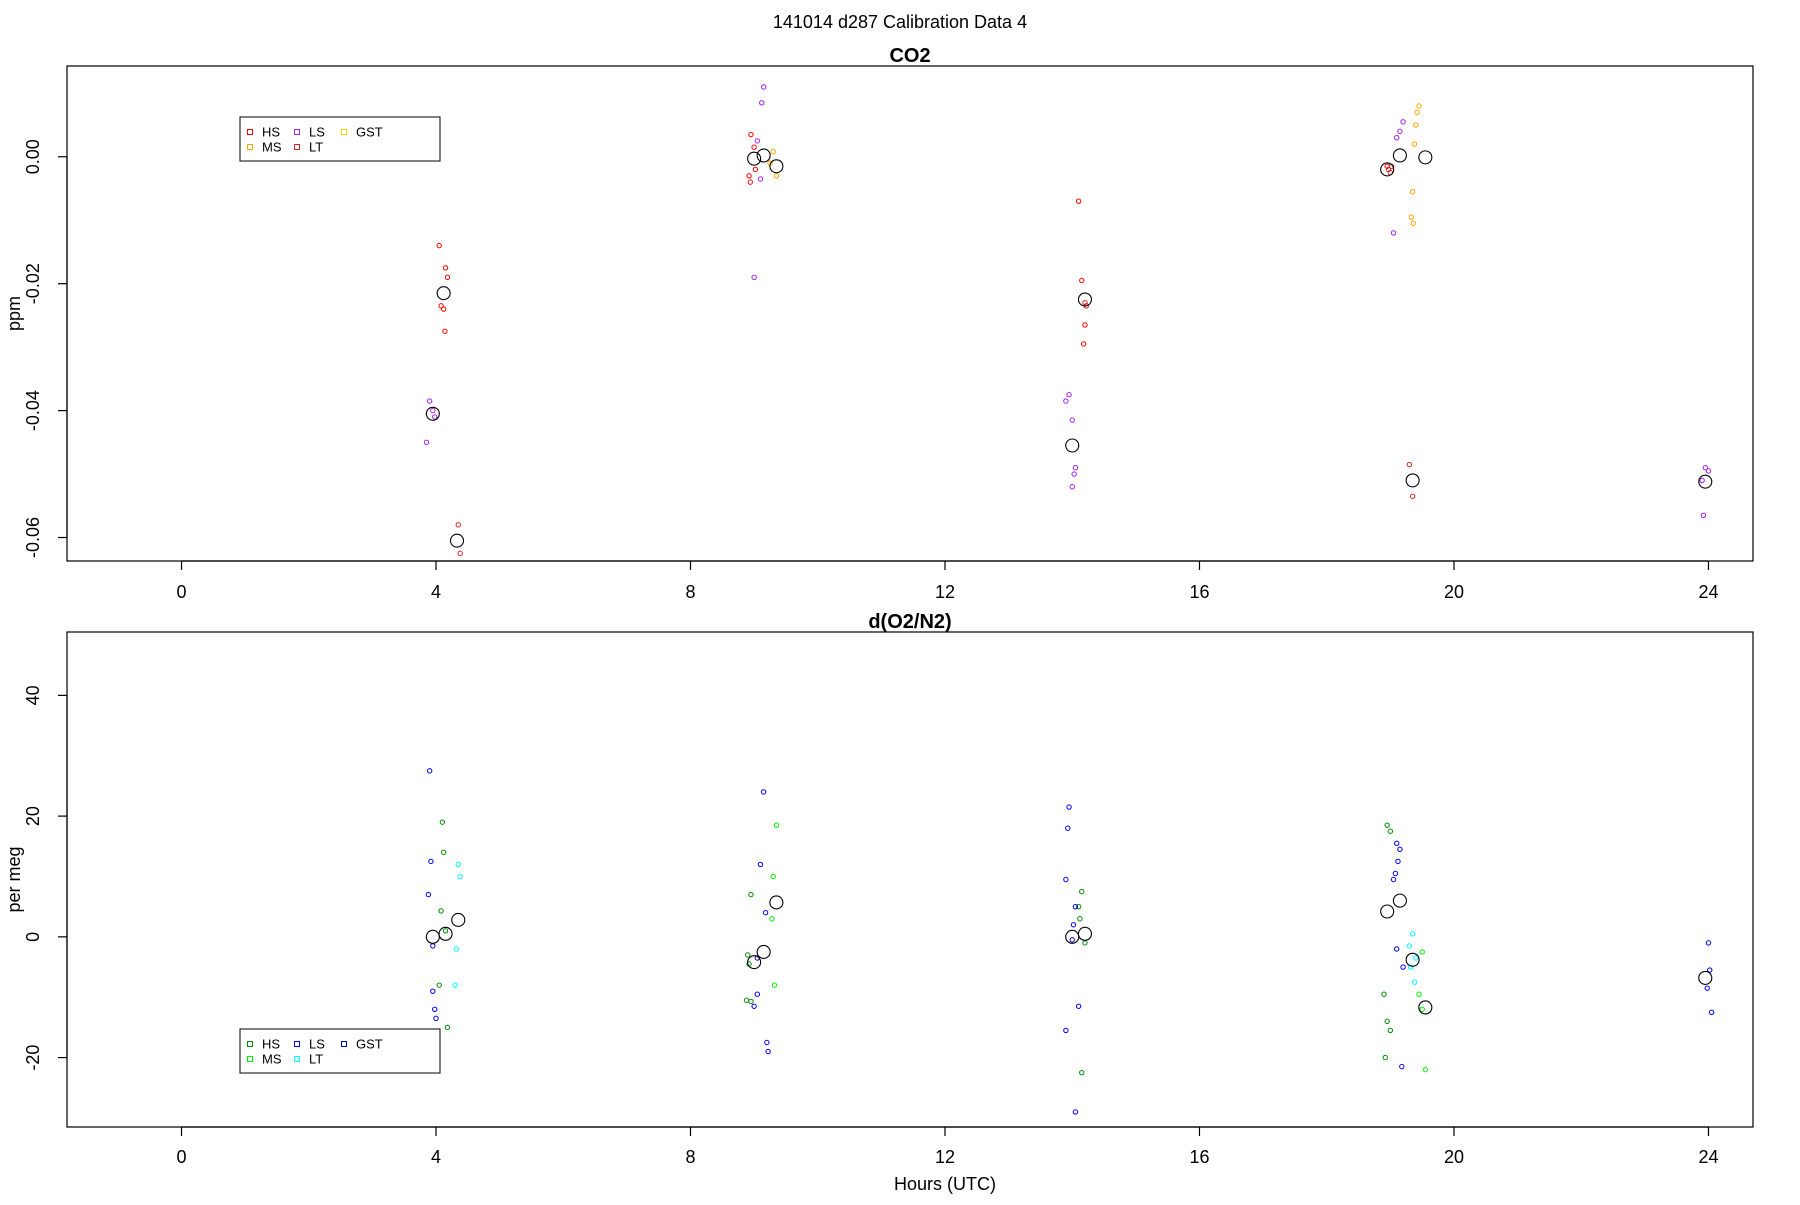  I want to click on legend-box, so click(340, 139).